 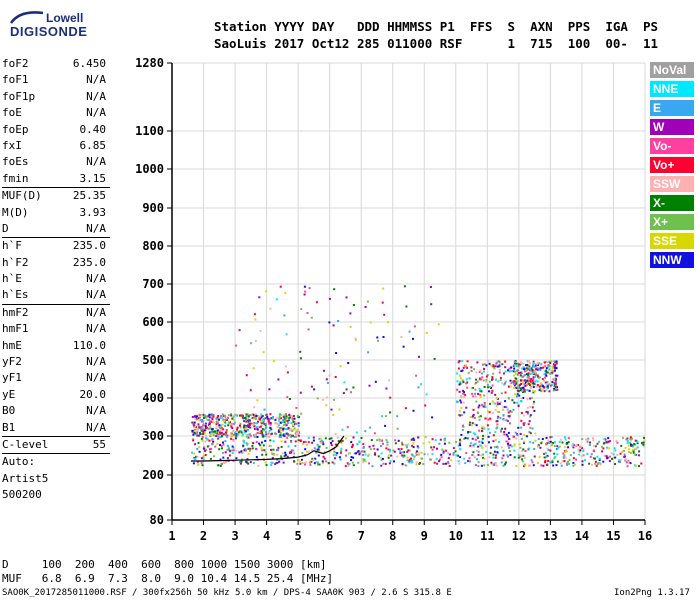 I want to click on param-row: hmE 110.0, so click(x=56, y=346).